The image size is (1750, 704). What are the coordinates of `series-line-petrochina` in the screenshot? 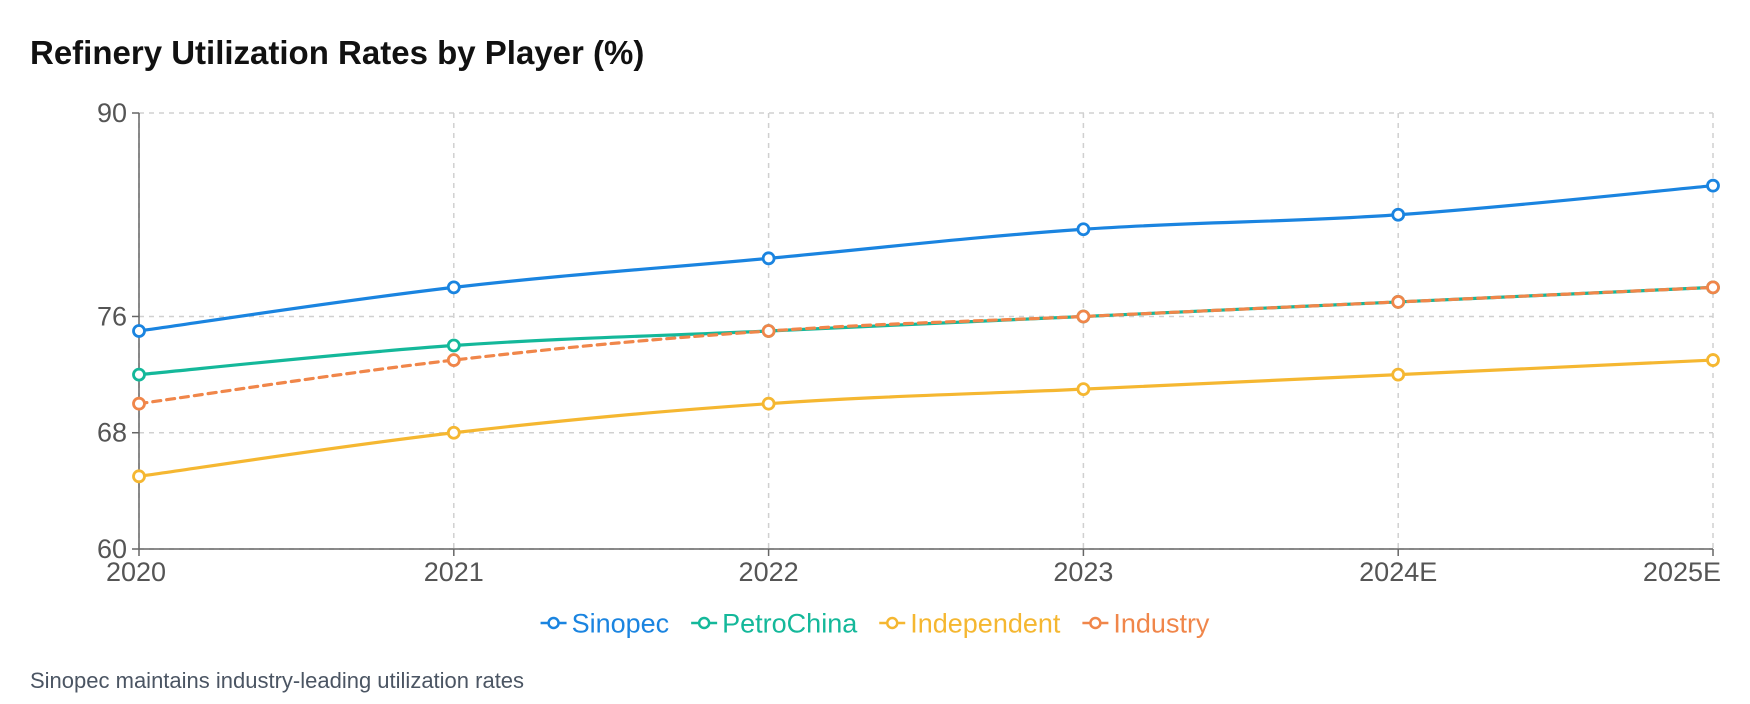 It's located at (926, 331).